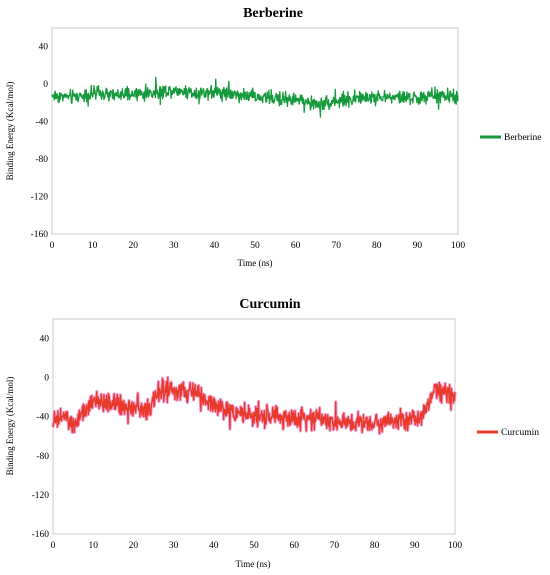  I want to click on legend: Berberine, so click(510, 138).